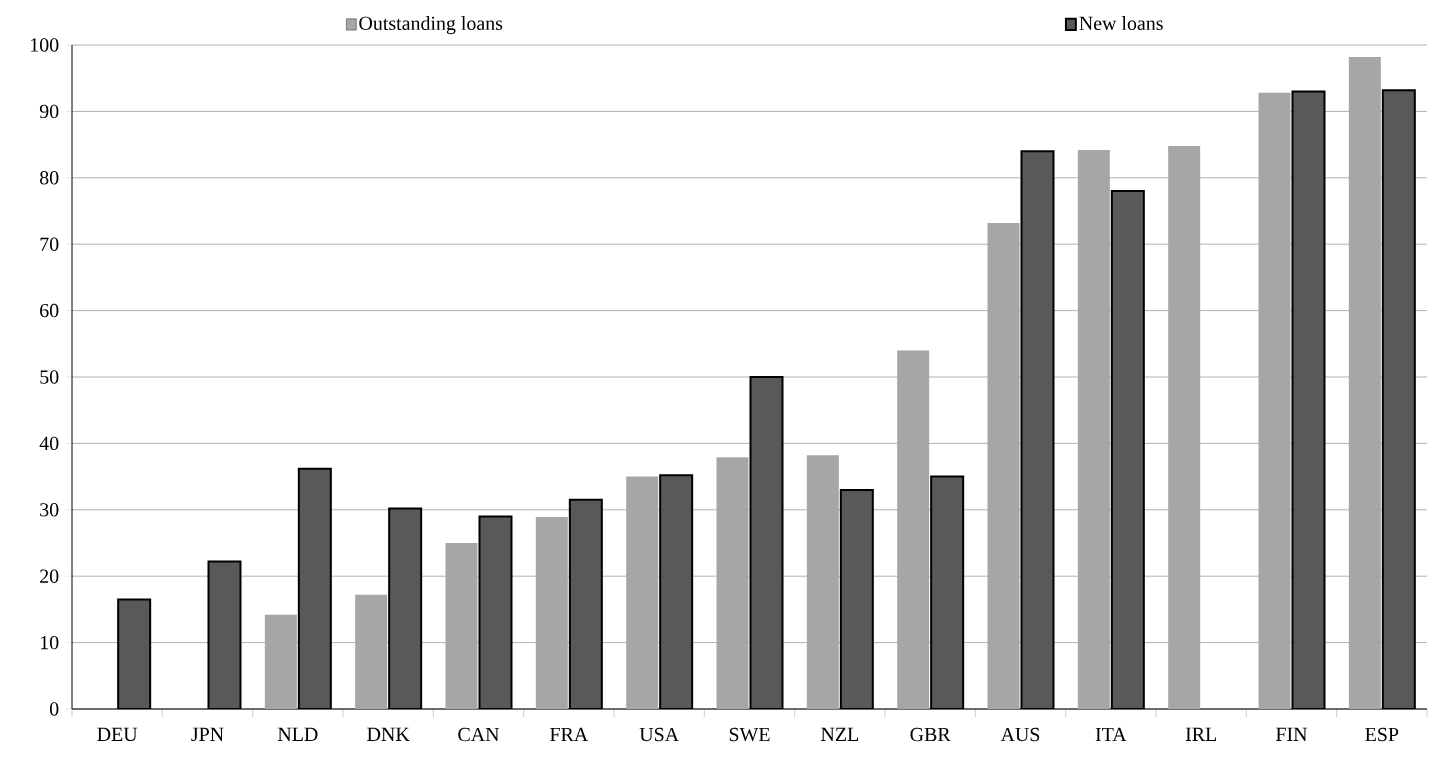 The height and width of the screenshot is (762, 1437). What do you see at coordinates (1111, 734) in the screenshot?
I see `x-tick-label: ITA` at bounding box center [1111, 734].